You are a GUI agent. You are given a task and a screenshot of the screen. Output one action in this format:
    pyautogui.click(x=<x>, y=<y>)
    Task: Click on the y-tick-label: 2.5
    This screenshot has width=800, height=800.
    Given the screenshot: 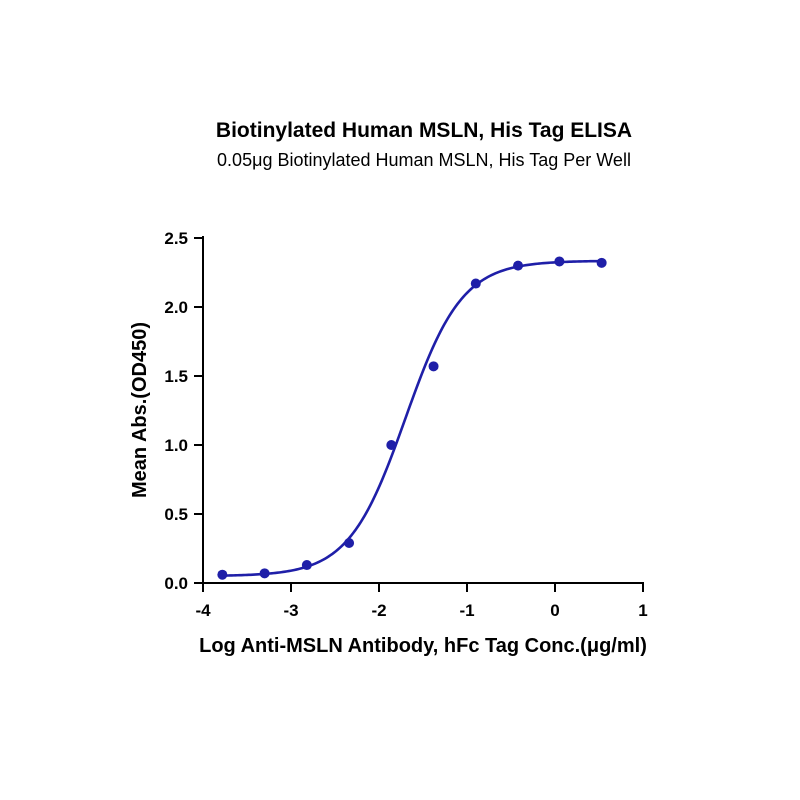 What is the action you would take?
    pyautogui.click(x=176, y=238)
    